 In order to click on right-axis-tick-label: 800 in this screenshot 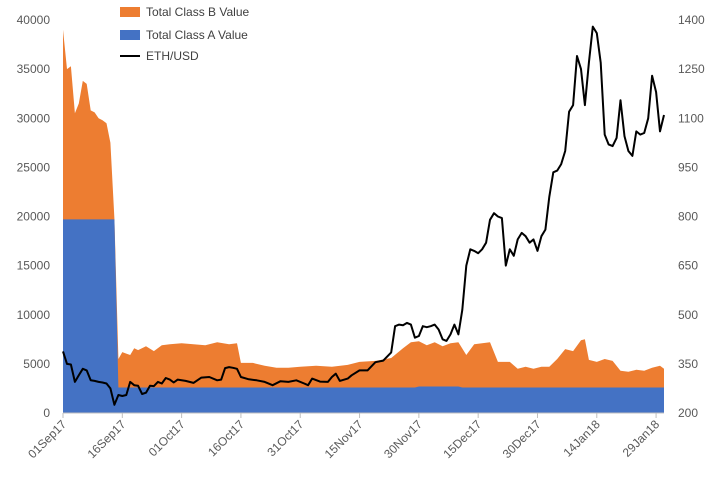, I will do `click(688, 217)`.